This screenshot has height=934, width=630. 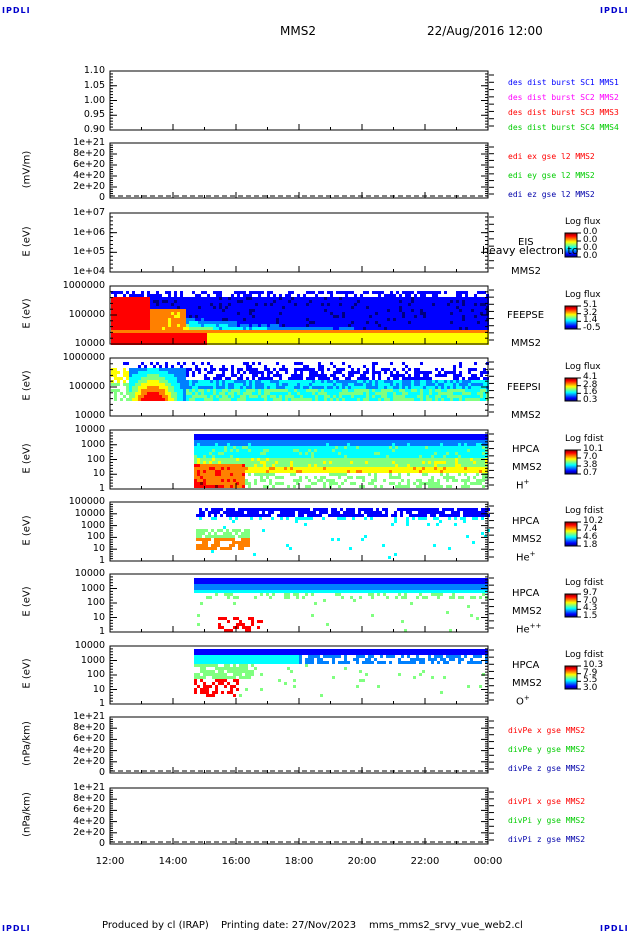 I want to click on panel-hpca-hepp-ytick-label: 10, so click(x=98, y=617).